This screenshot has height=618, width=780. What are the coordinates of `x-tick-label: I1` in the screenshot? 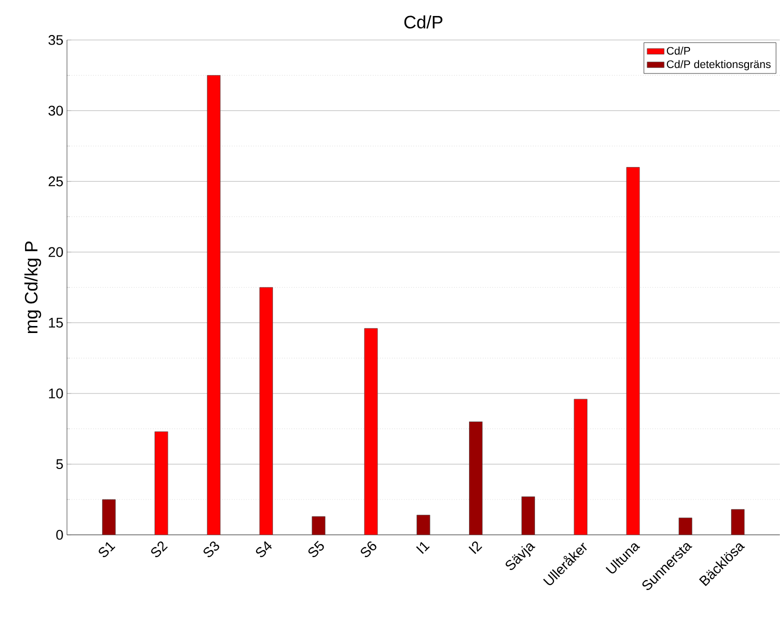 It's located at (423, 548).